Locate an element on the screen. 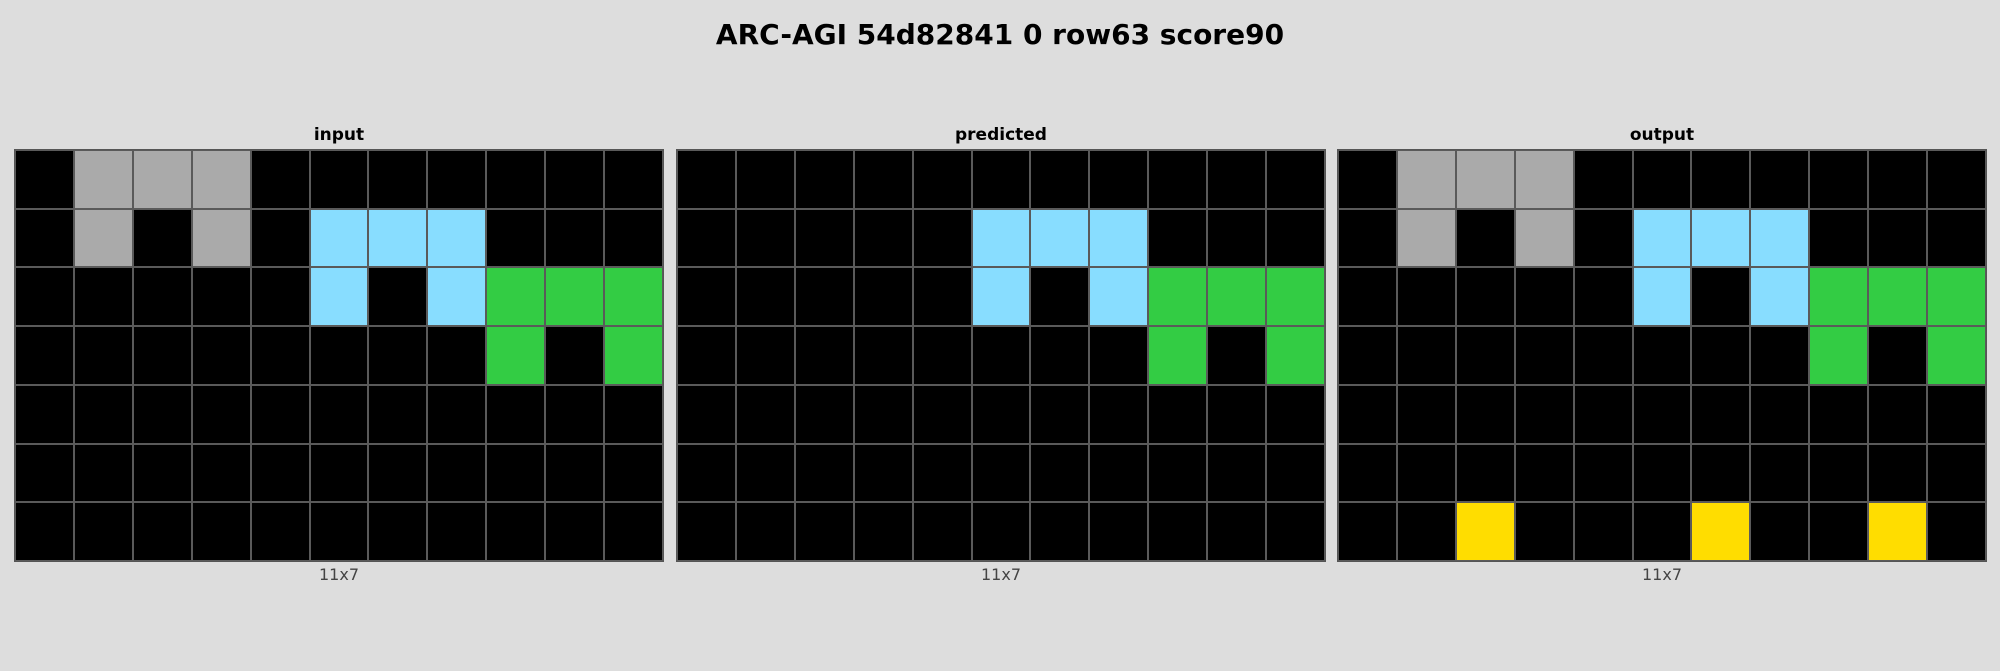 The width and height of the screenshot is (2000, 671). grid-dimensions: 11x7 is located at coordinates (1000, 574).